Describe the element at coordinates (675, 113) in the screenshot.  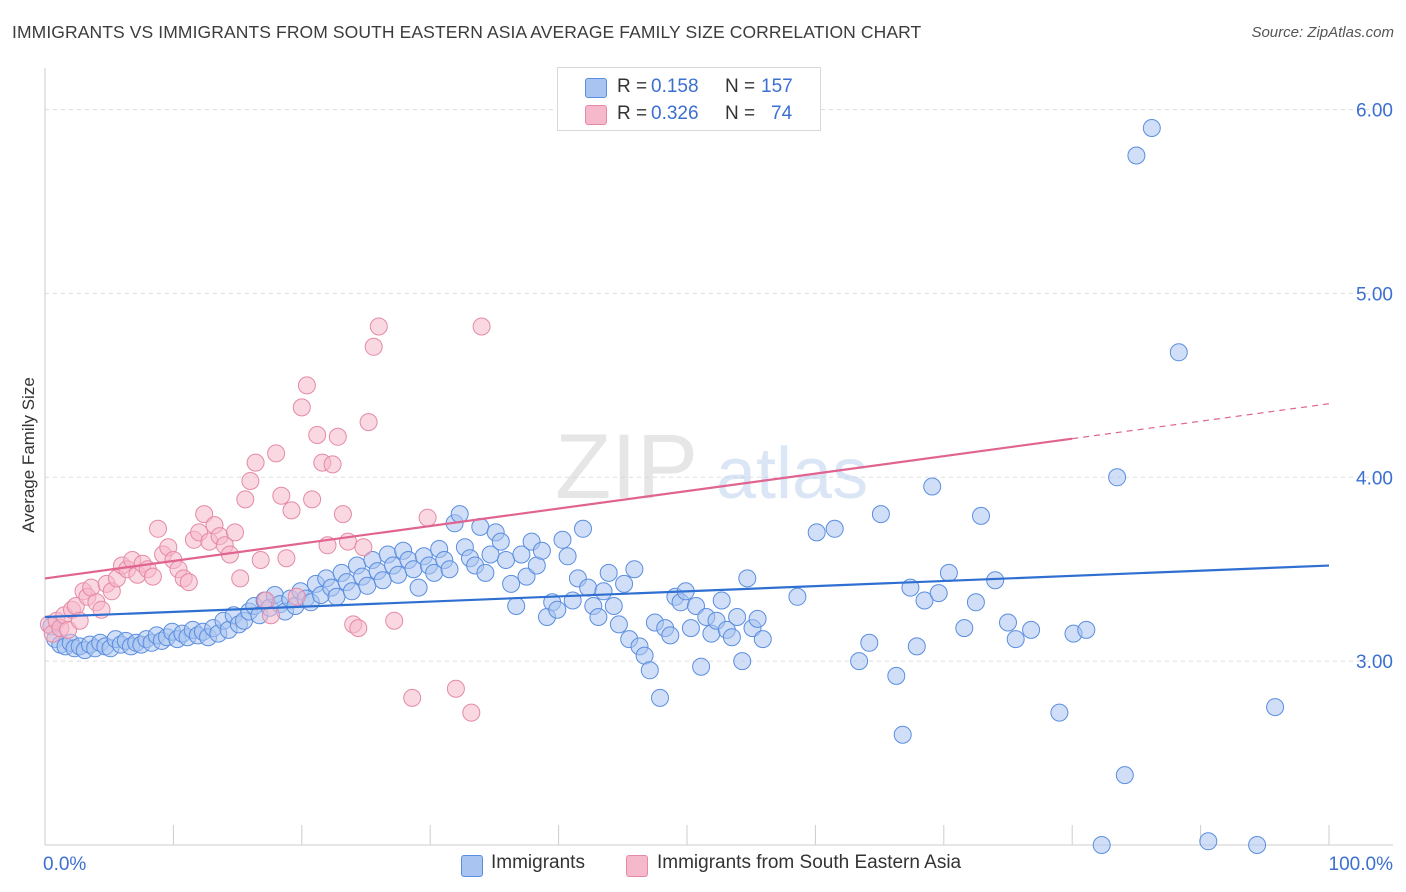
I see `r-value: 0.326` at that location.